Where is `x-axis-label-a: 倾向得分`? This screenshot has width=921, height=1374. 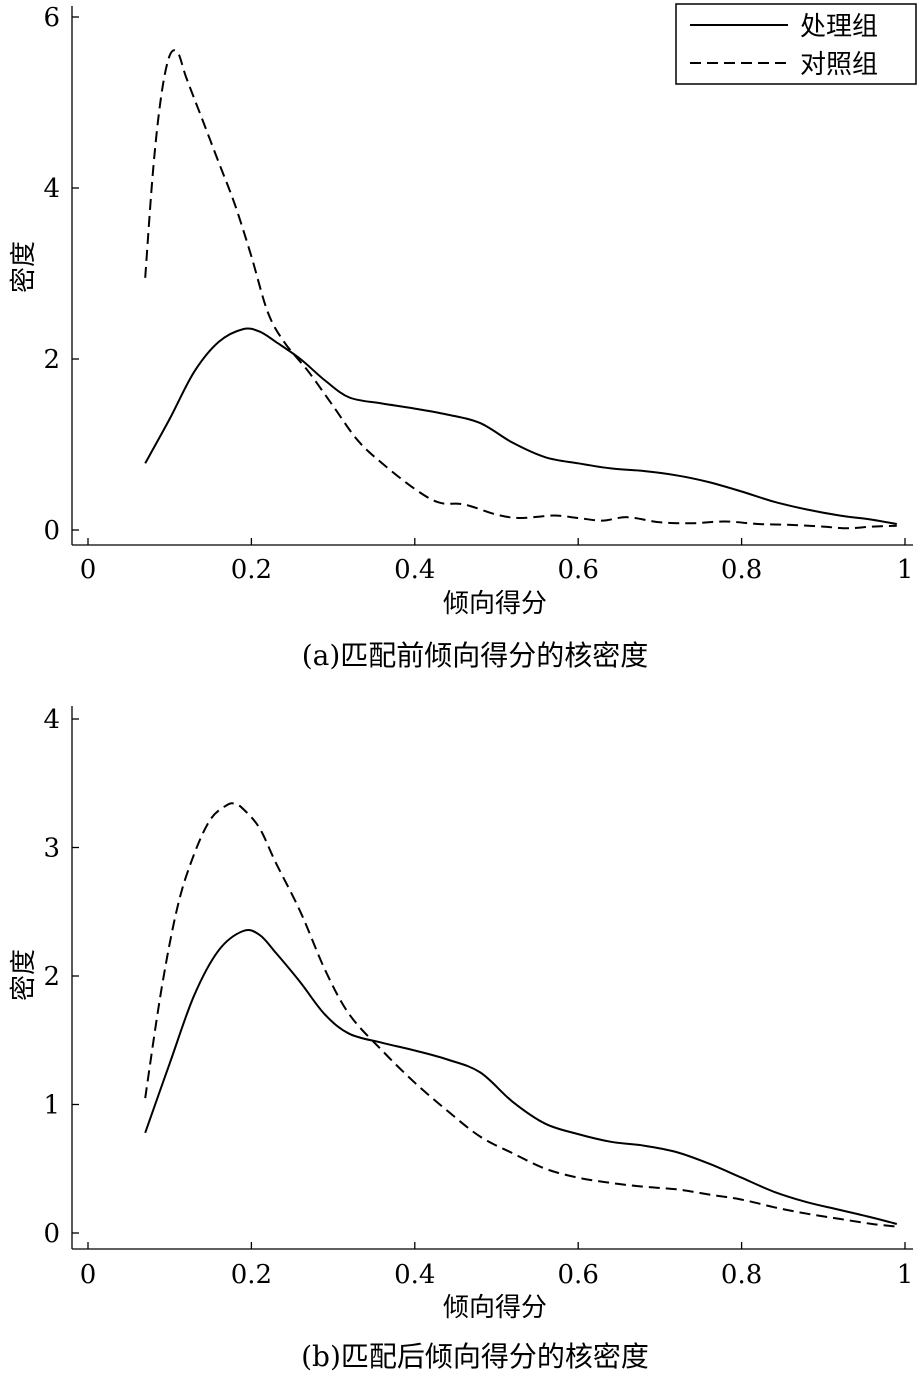
x-axis-label-a: 倾向得分 is located at coordinates (495, 604).